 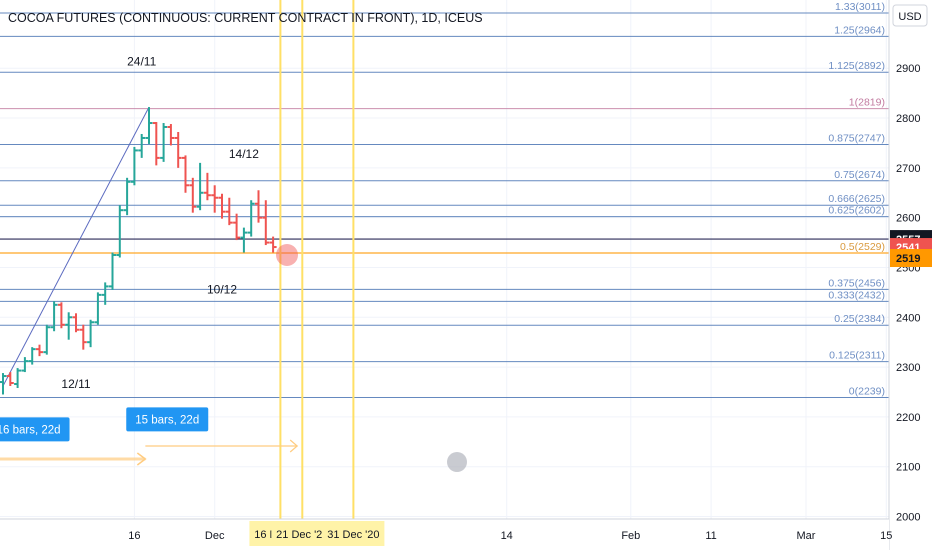 I want to click on time-tick-label: 11, so click(x=710, y=536).